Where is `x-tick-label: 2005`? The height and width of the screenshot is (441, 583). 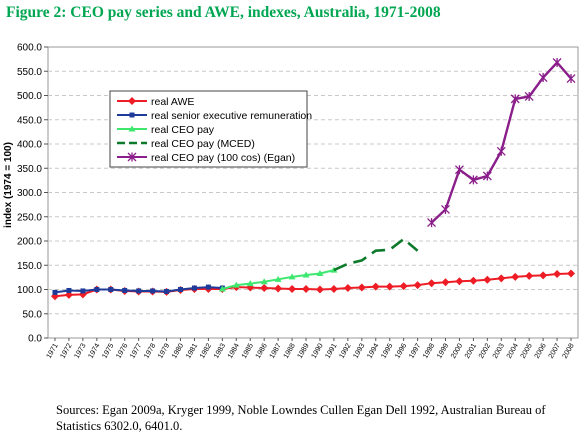 x-tick-label: 2005 is located at coordinates (526, 351).